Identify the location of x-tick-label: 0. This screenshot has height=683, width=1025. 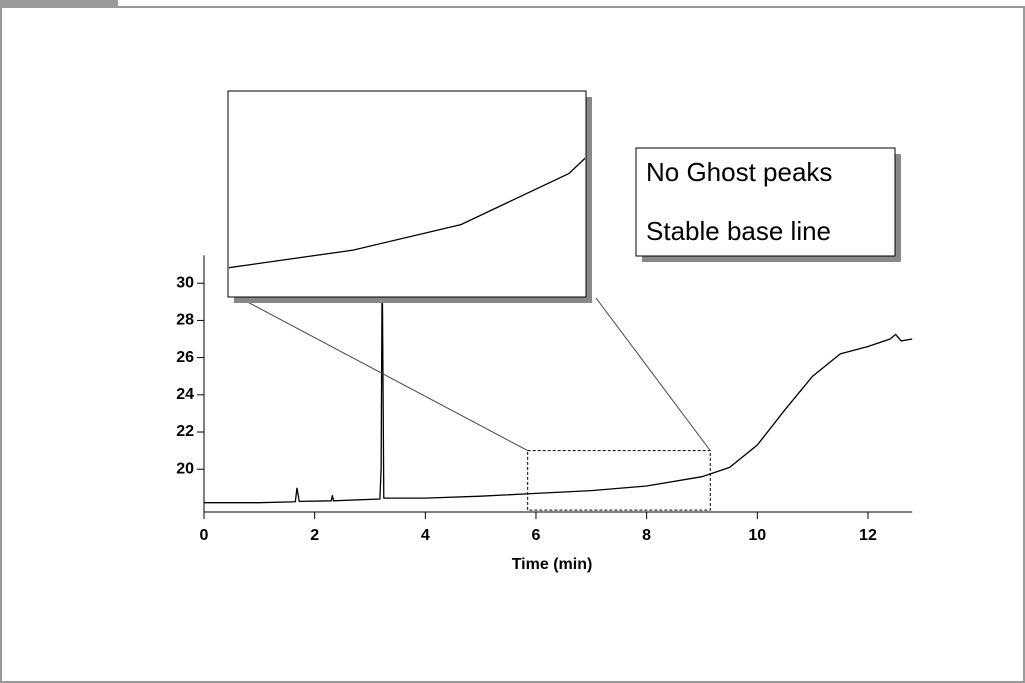
(204, 535).